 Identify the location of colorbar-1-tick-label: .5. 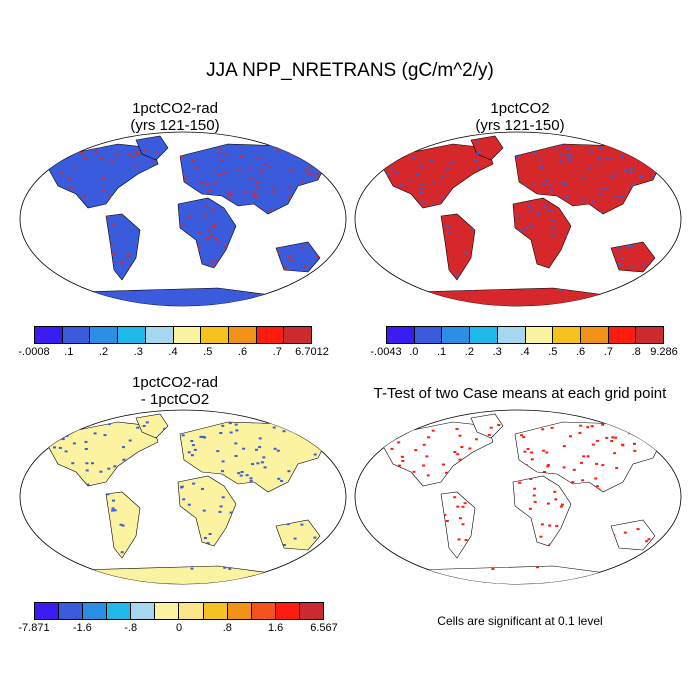
(208, 352).